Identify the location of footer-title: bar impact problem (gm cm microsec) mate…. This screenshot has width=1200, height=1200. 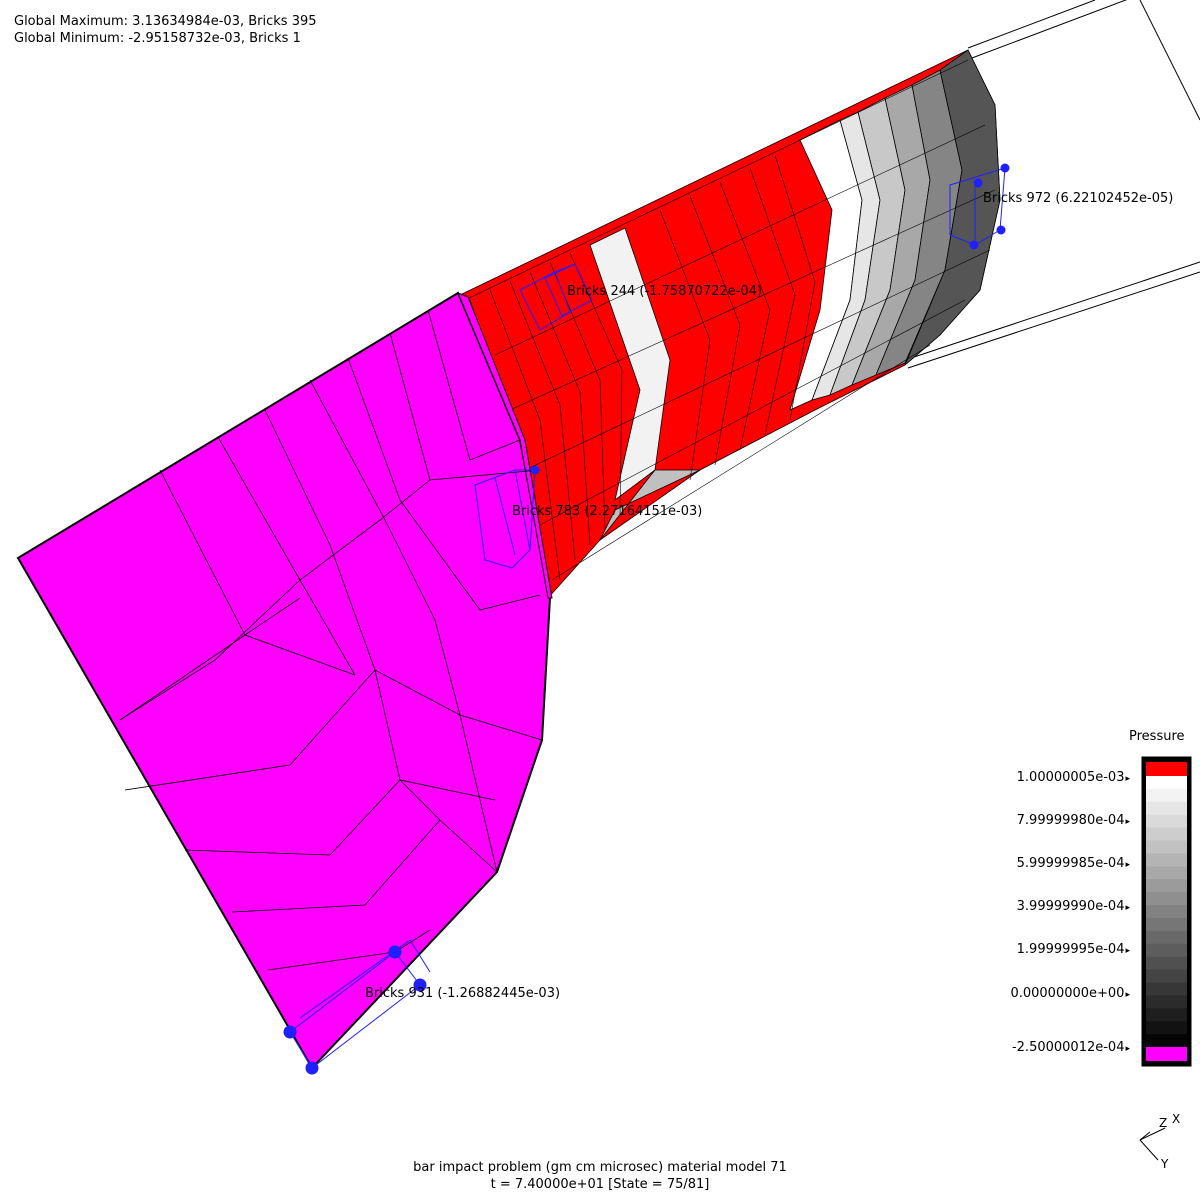
(600, 1167).